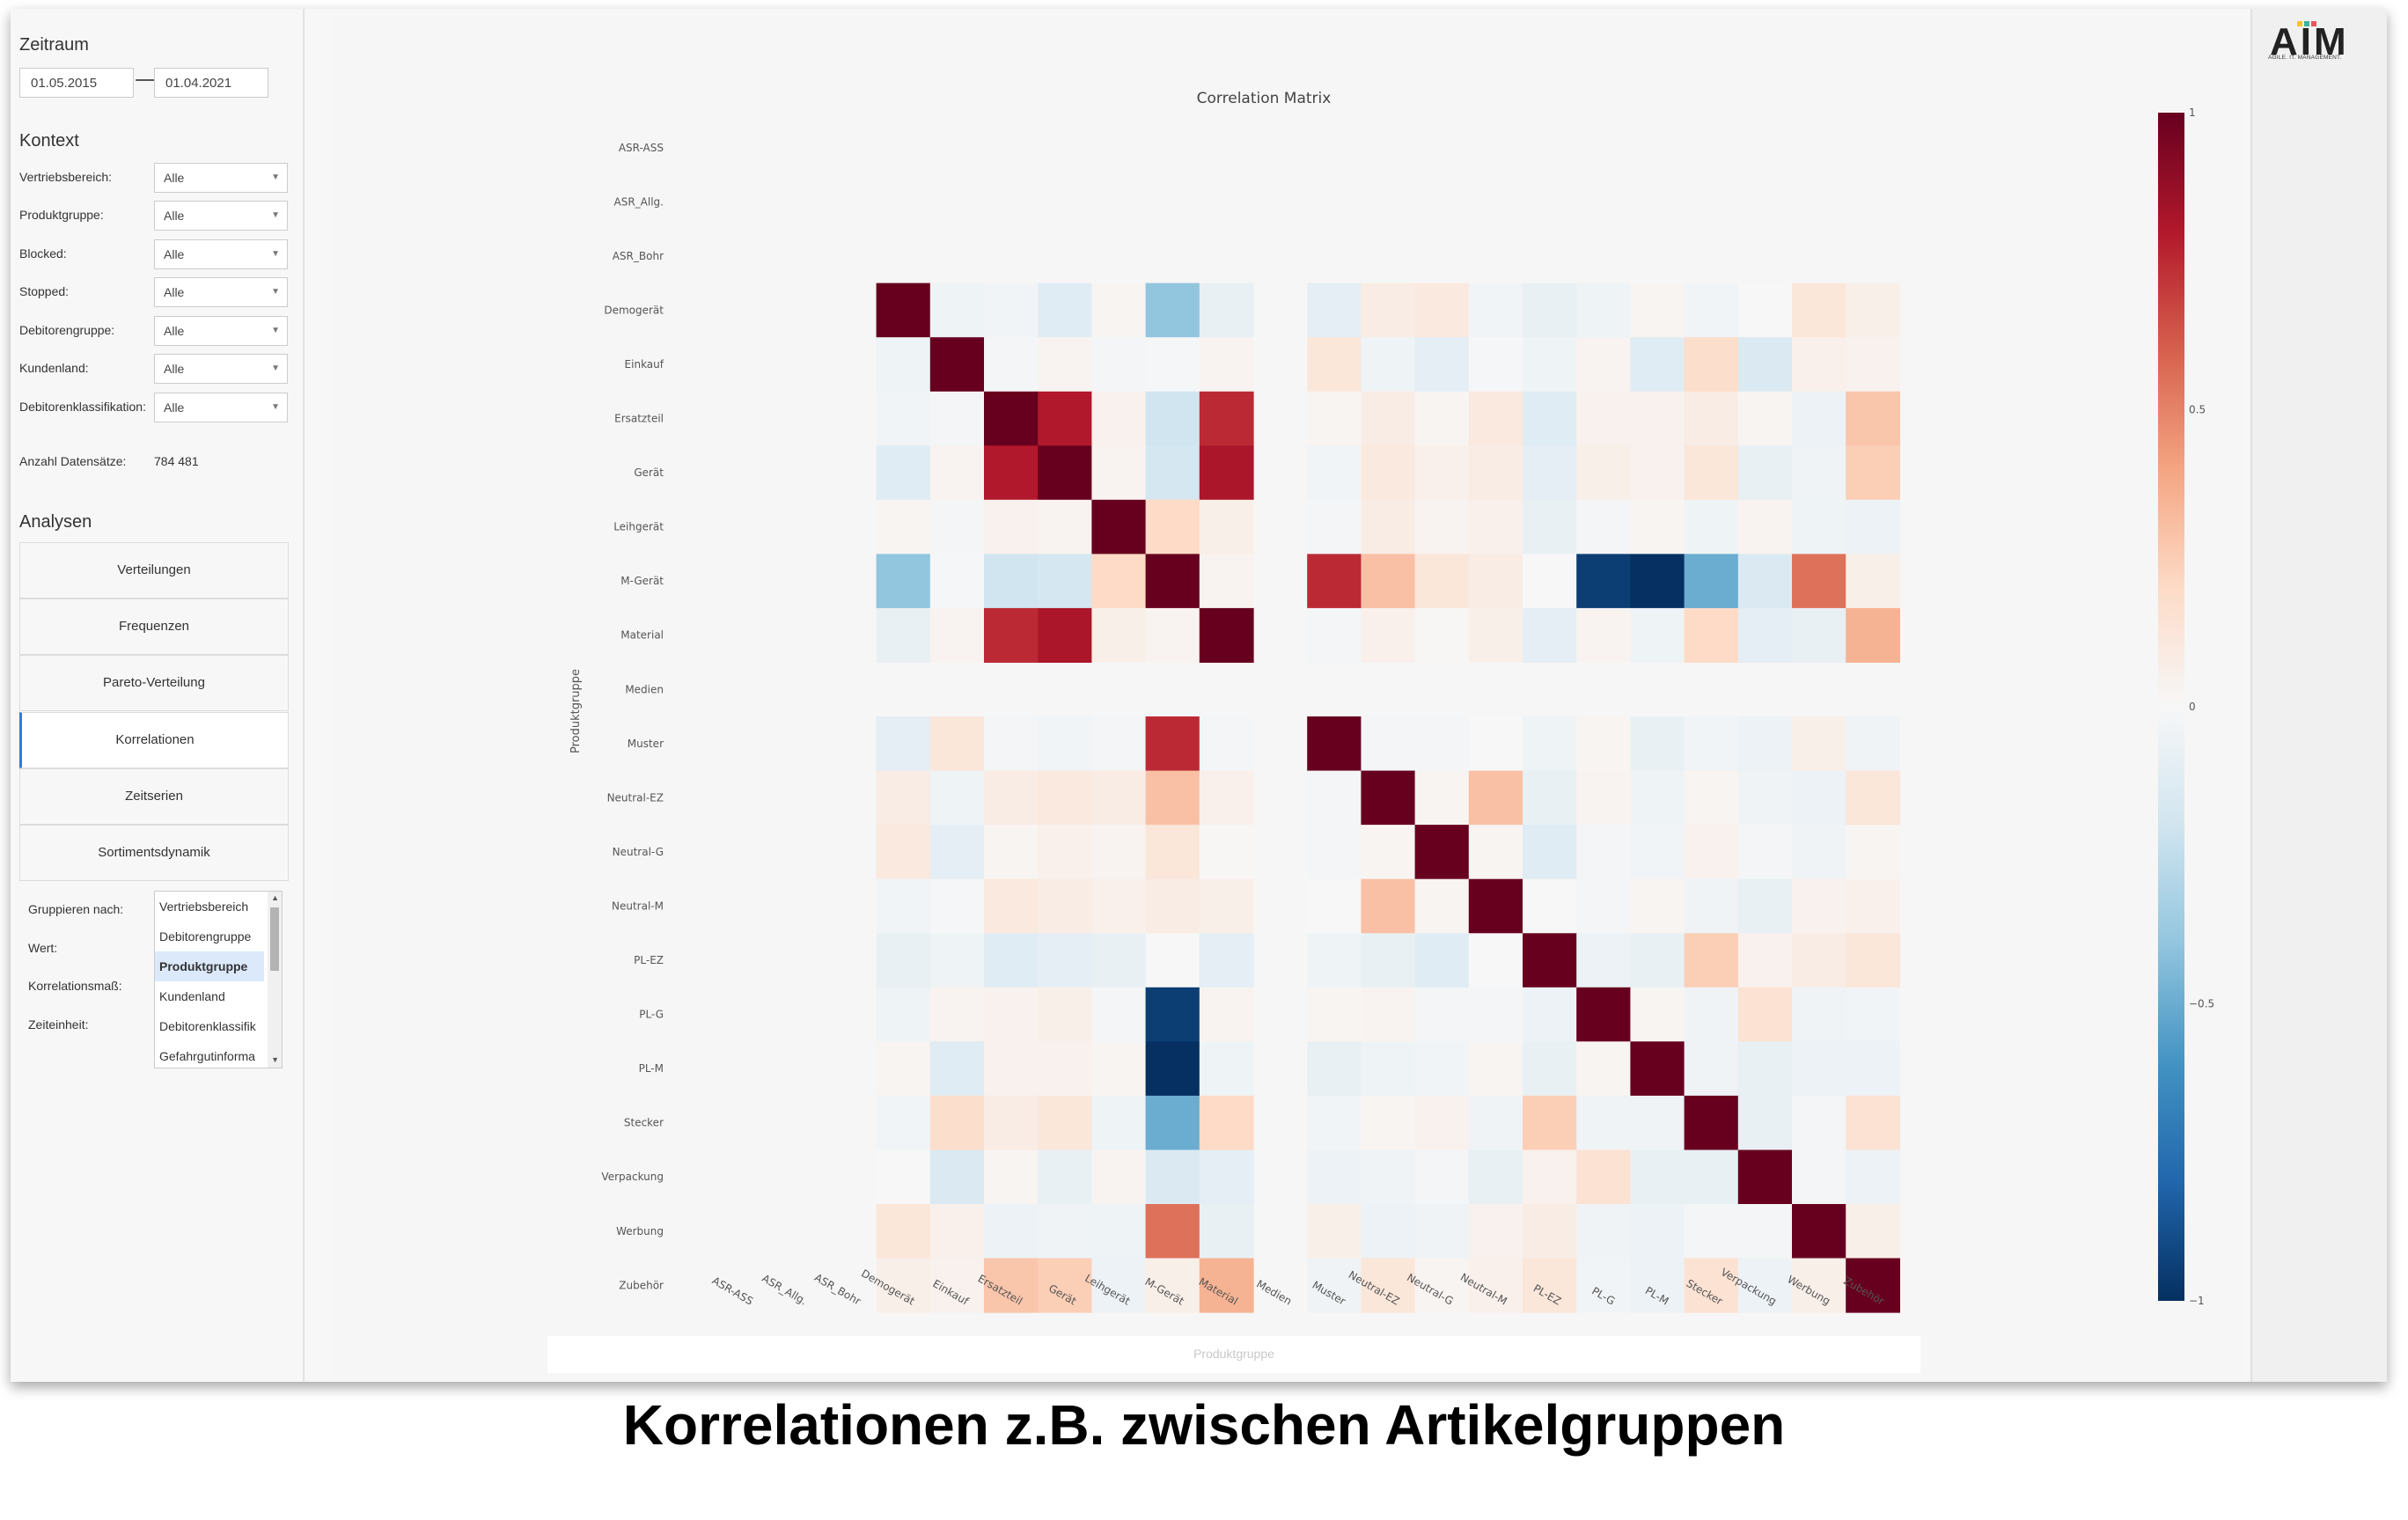 The width and height of the screenshot is (2408, 1520). What do you see at coordinates (221, 254) in the screenshot?
I see `filter-select-blocked: Alle ▼` at bounding box center [221, 254].